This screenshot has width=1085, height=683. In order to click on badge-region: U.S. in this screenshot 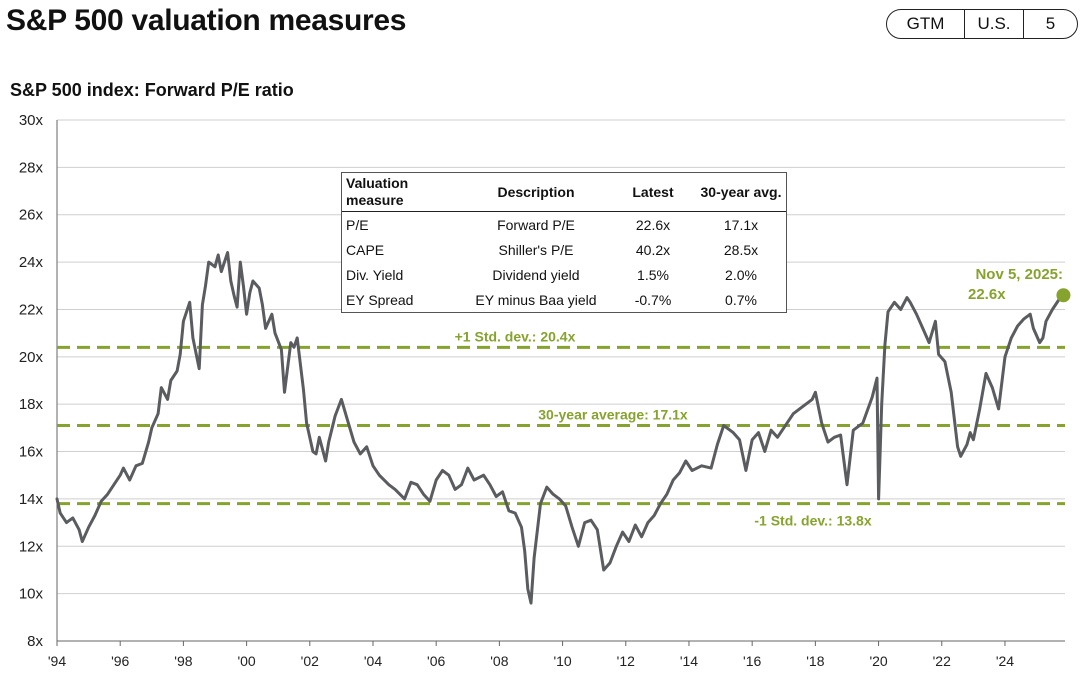, I will do `click(994, 24)`.